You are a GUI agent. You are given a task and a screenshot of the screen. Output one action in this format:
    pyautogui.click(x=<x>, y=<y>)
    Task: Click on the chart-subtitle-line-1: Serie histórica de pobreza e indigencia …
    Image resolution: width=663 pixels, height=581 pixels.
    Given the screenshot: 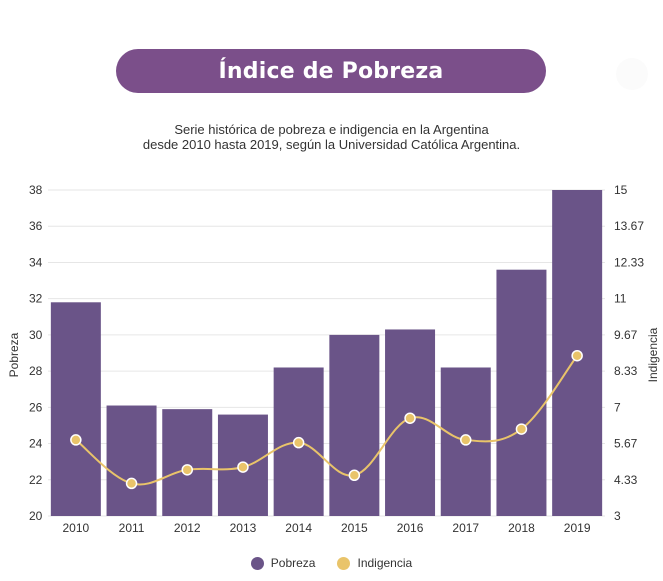 What is the action you would take?
    pyautogui.click(x=331, y=129)
    